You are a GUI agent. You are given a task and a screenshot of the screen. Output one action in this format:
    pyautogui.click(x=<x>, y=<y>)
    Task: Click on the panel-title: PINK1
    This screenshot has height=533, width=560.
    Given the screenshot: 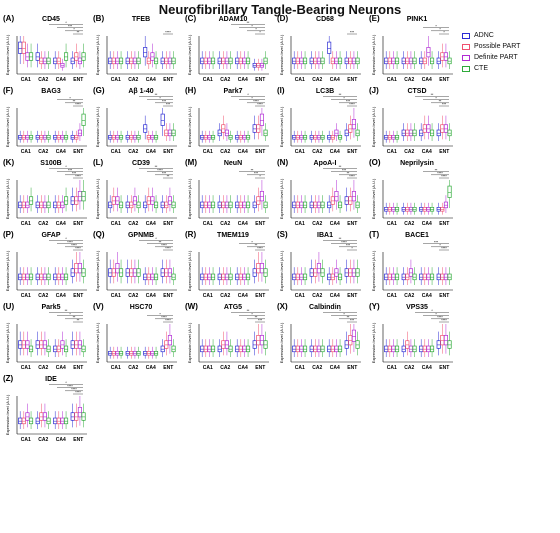 What is the action you would take?
    pyautogui.click(x=417, y=19)
    